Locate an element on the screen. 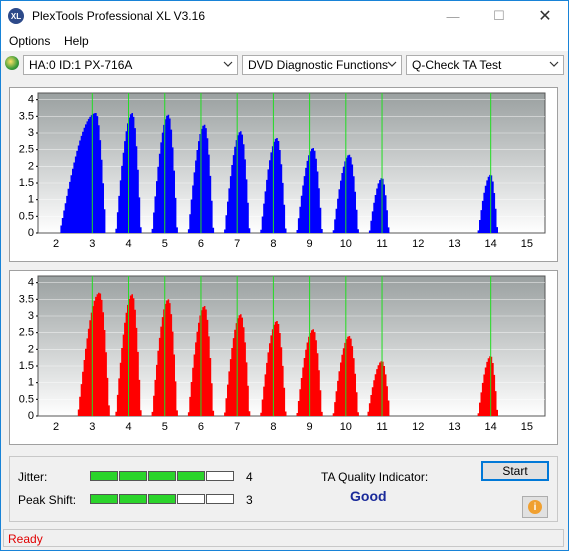 This screenshot has width=569, height=551. maximize-button: ☐ is located at coordinates (499, 15).